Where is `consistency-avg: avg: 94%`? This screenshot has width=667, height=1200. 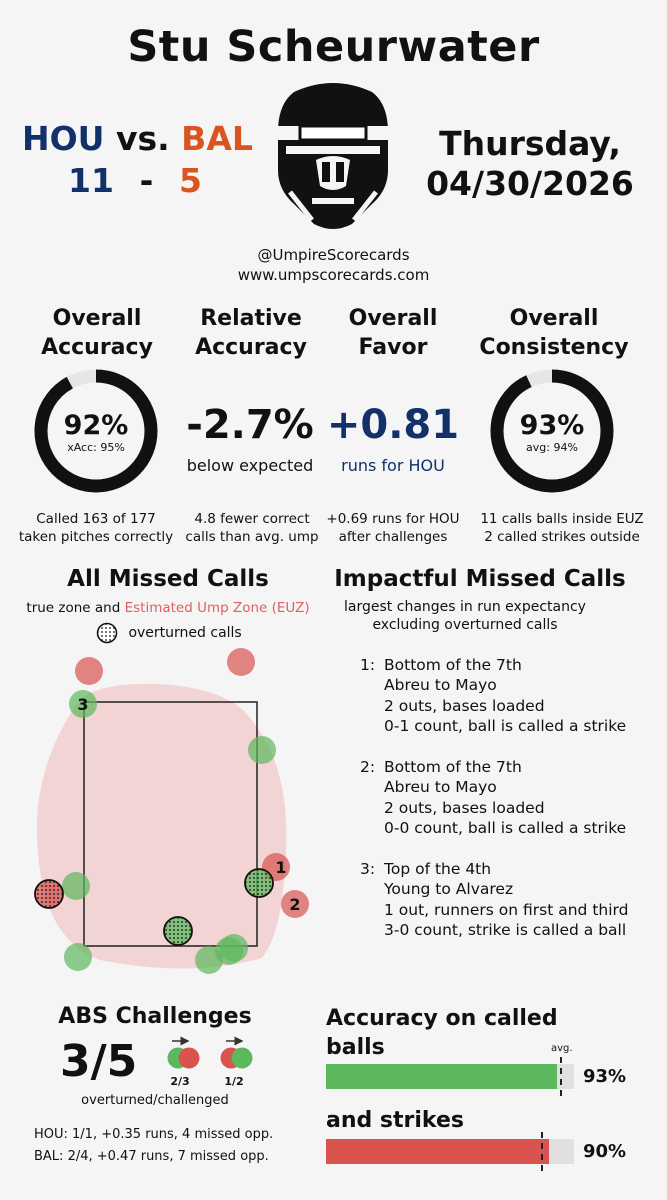 consistency-avg: avg: 94% is located at coordinates (552, 447).